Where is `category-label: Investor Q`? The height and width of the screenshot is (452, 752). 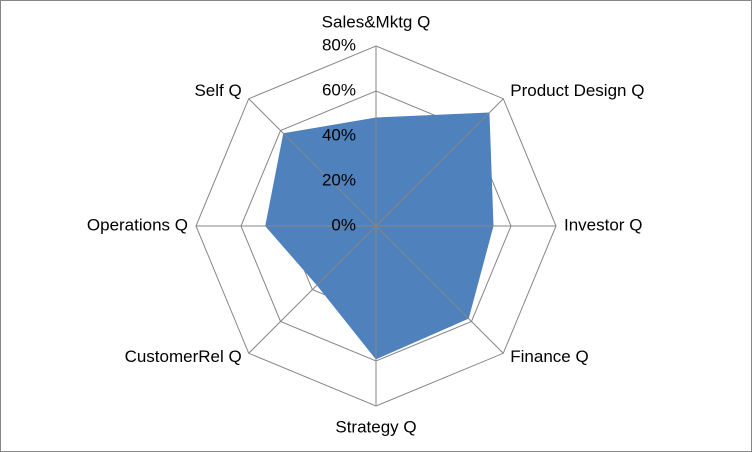
category-label: Investor Q is located at coordinates (603, 224).